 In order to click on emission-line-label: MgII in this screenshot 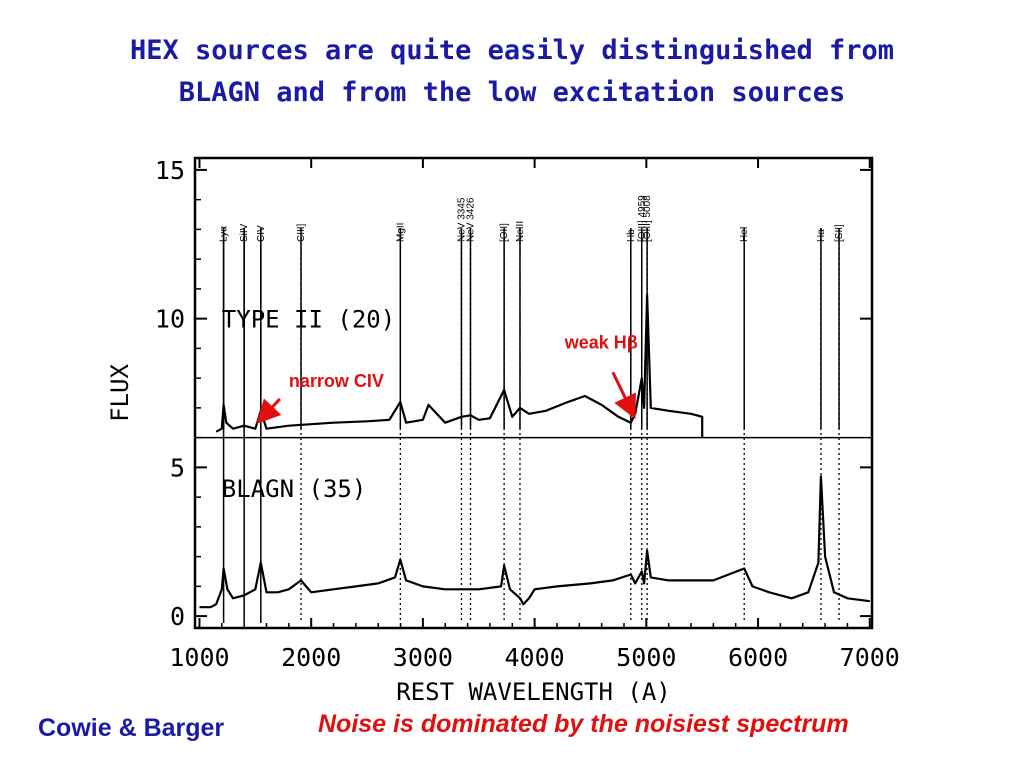, I will do `click(400, 232)`.